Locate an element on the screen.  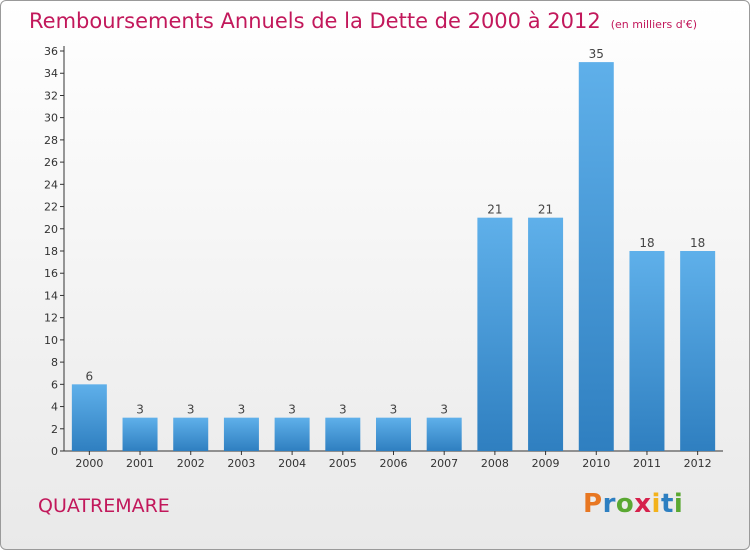
town-name: QUATREMARE is located at coordinates (104, 506).